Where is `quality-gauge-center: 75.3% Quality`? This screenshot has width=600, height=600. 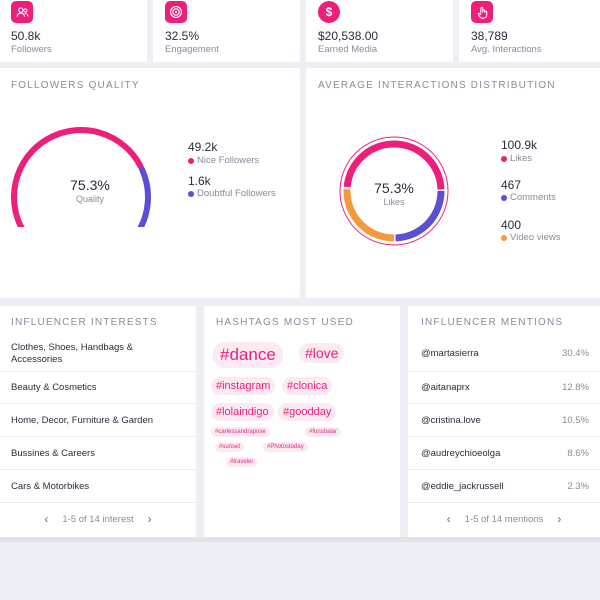
quality-gauge-center: 75.3% Quality is located at coordinates (90, 190).